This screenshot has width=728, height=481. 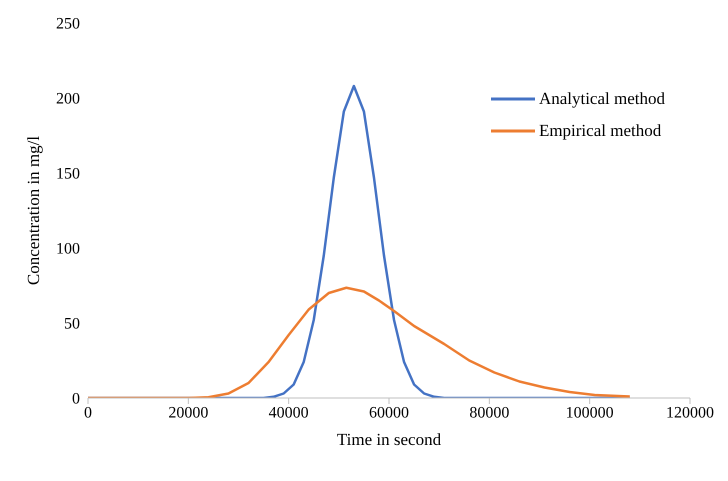 What do you see at coordinates (68, 99) in the screenshot?
I see `y-tick-label: 200` at bounding box center [68, 99].